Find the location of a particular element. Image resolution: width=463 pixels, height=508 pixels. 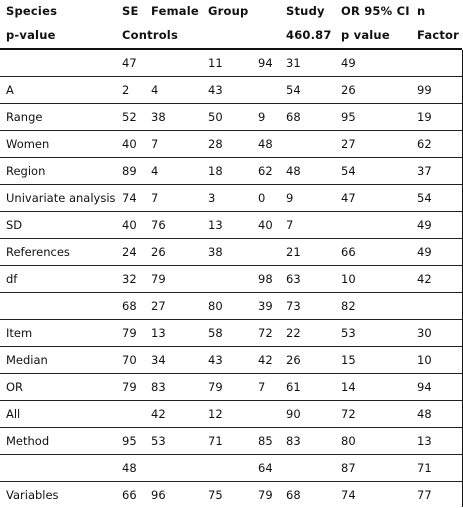

table-cell: 19 is located at coordinates (436, 117).